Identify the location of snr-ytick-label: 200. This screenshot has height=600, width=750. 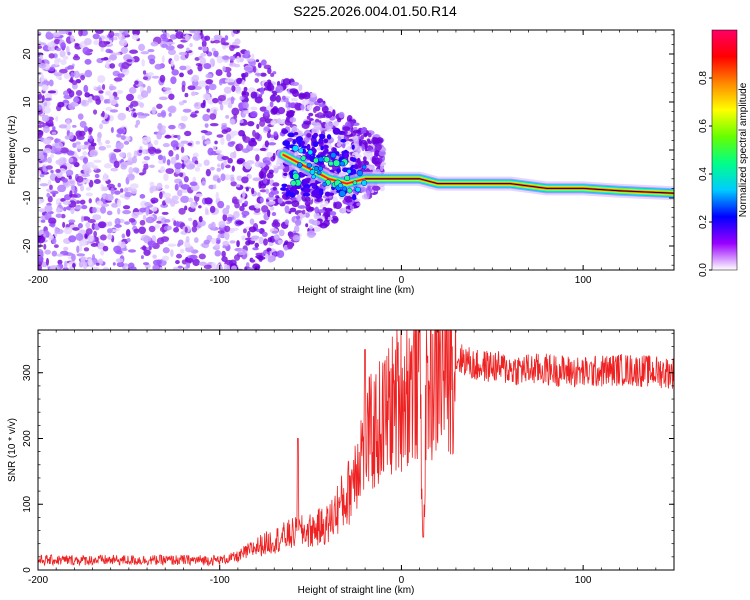
(27, 438).